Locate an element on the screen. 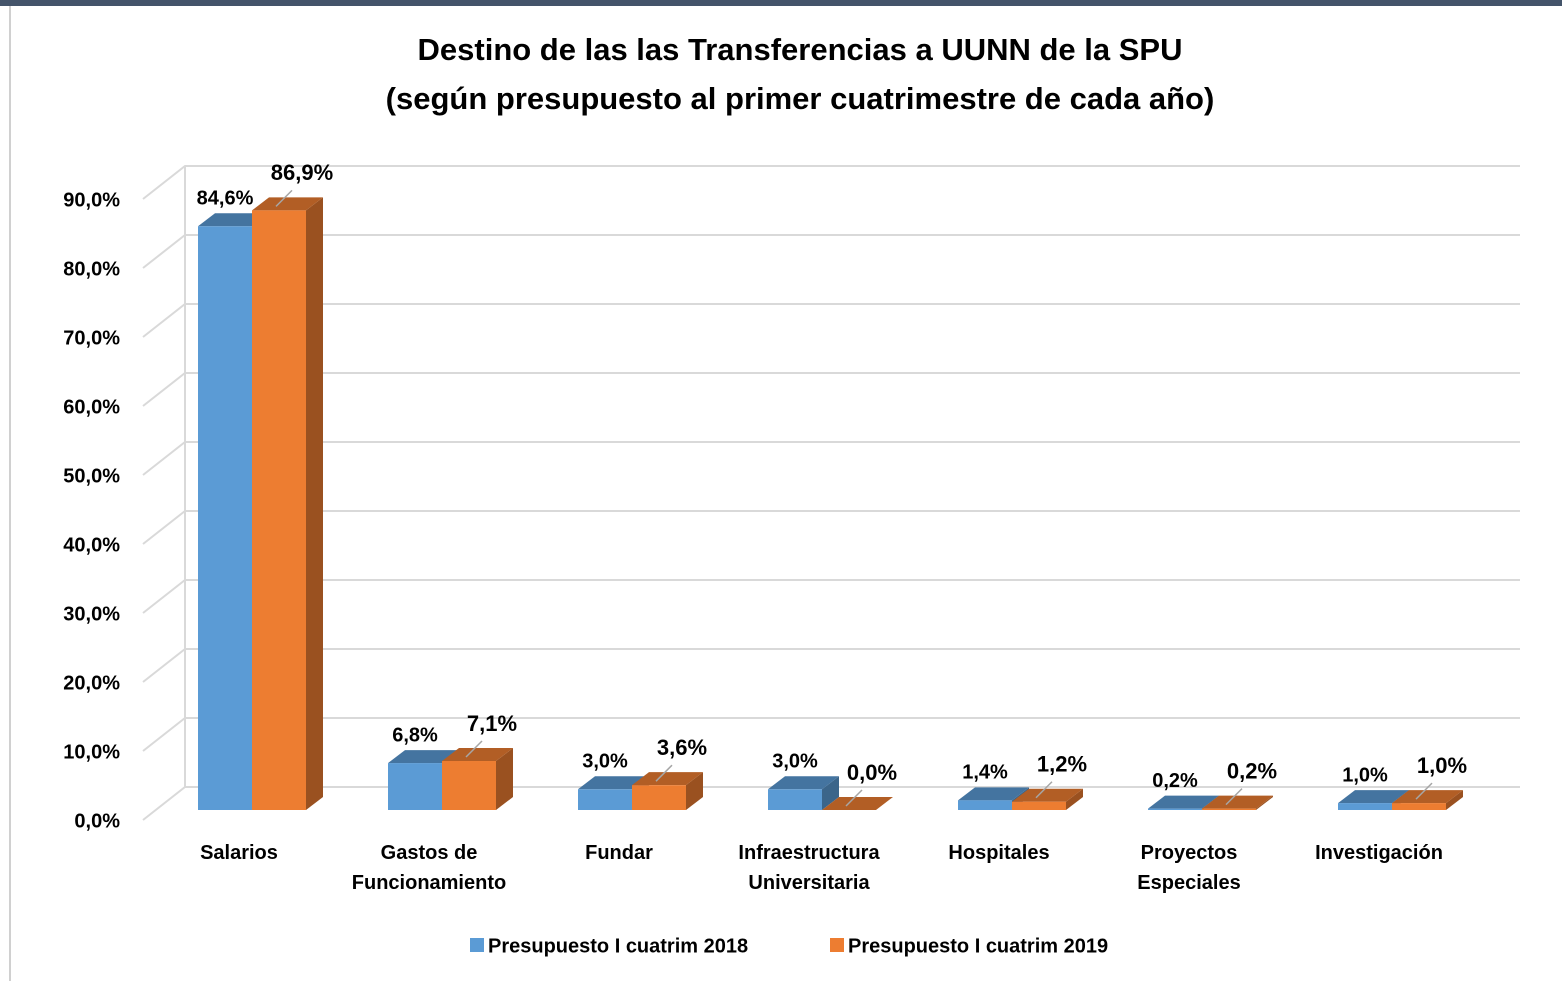 This screenshot has width=1562, height=981. top-strip is located at coordinates (781, 3).